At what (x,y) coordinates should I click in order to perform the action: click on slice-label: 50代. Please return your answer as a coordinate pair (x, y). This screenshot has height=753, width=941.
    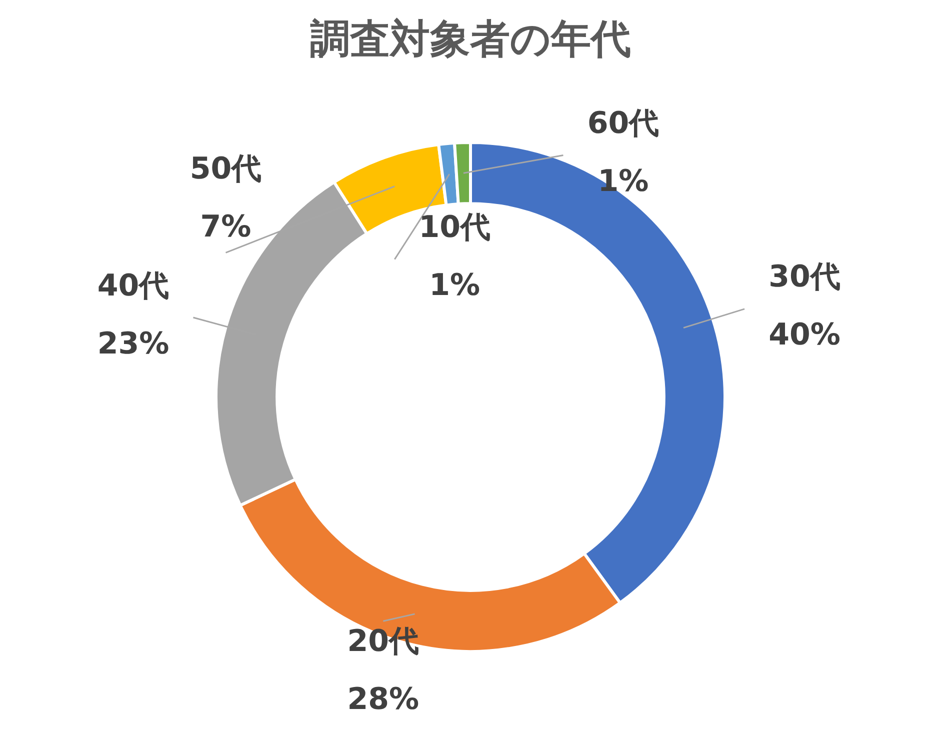
    Looking at the image, I should click on (226, 168).